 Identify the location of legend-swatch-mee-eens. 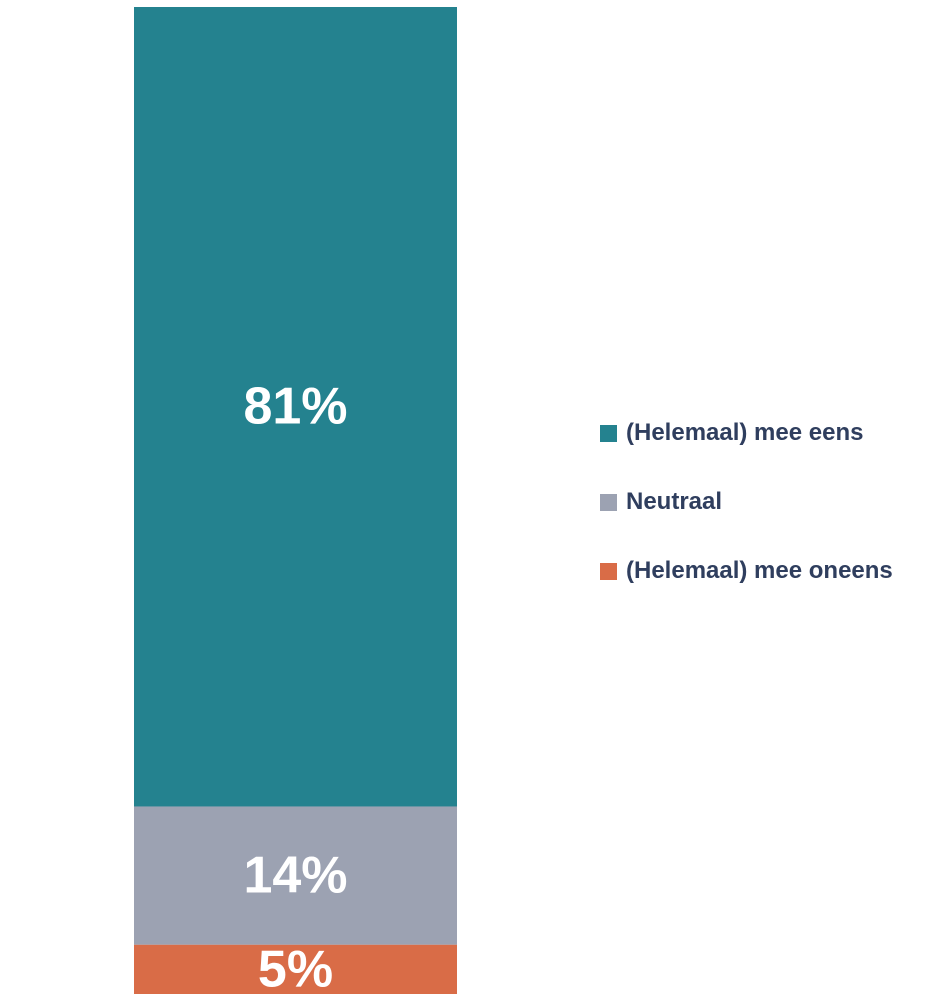
(608, 433).